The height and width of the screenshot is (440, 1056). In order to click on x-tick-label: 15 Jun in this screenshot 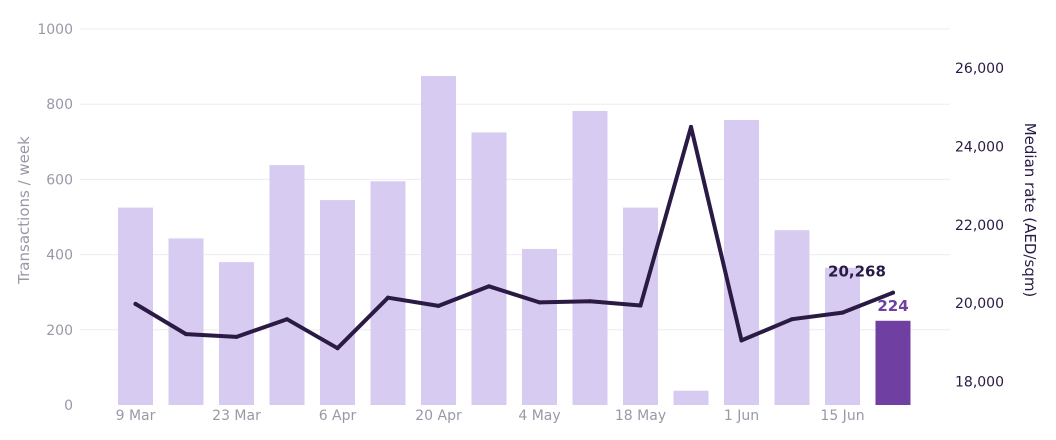, I will do `click(842, 416)`.